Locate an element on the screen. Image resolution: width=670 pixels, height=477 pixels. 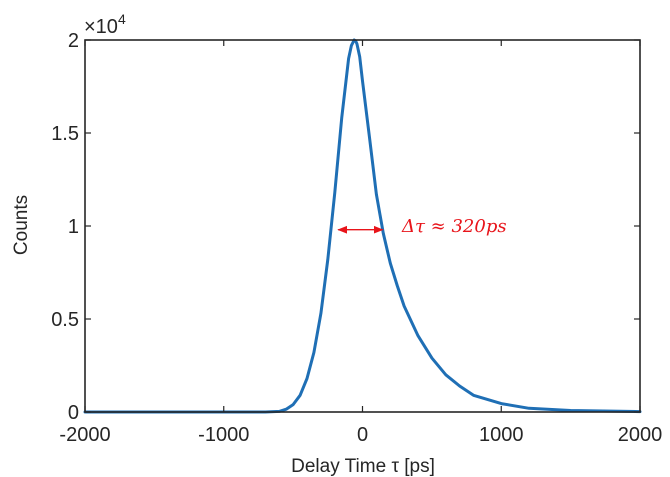
y-axis-label: Counts is located at coordinates (21, 225).